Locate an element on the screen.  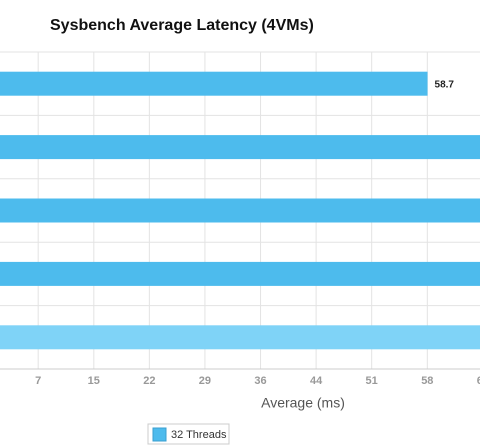
x-tick-label: 29 is located at coordinates (205, 381).